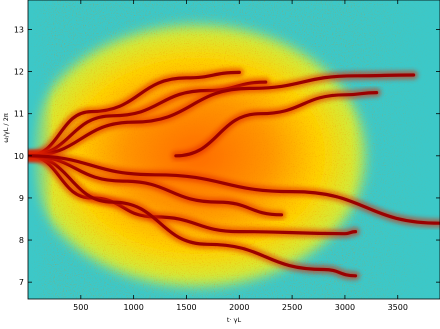 This screenshot has height=329, width=440. Describe the element at coordinates (133, 307) in the screenshot. I see `x-tick-label: 1000` at that location.